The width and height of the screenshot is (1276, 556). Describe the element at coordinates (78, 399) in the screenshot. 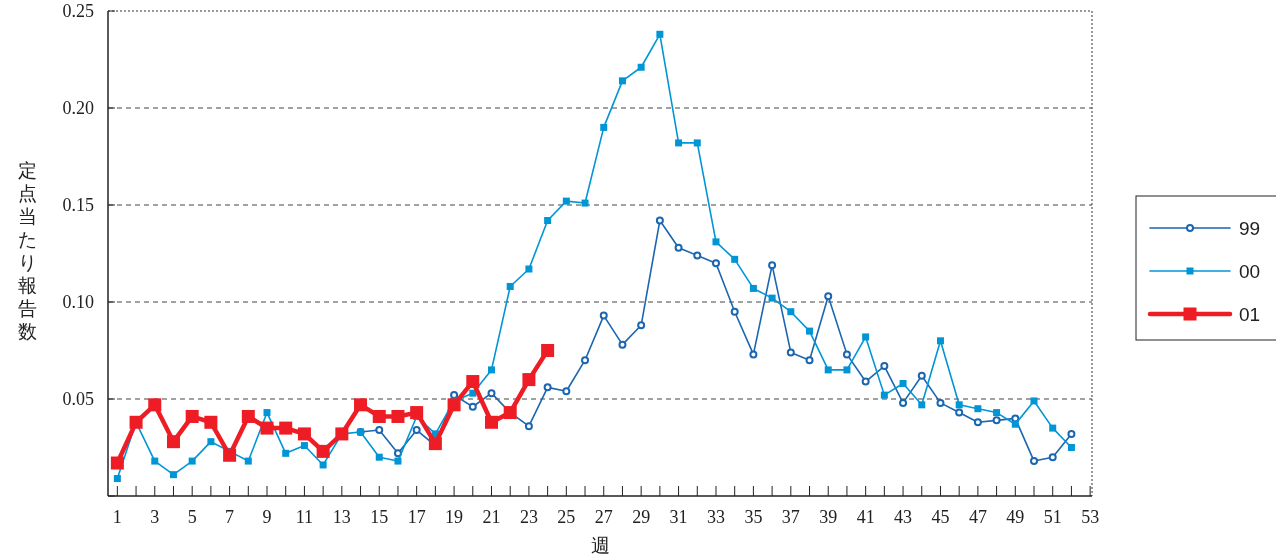

I see `y-tick-label: 0.05` at that location.